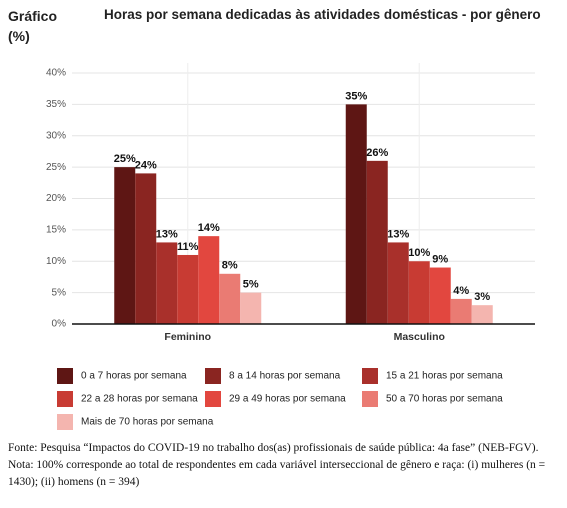 This screenshot has height=508, width=567. I want to click on y-tick-label: 15%, so click(56, 230).